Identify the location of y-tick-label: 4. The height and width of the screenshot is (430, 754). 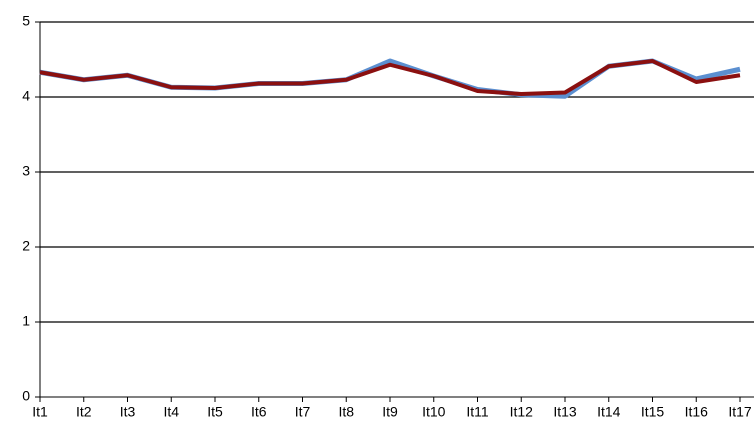
(26, 96).